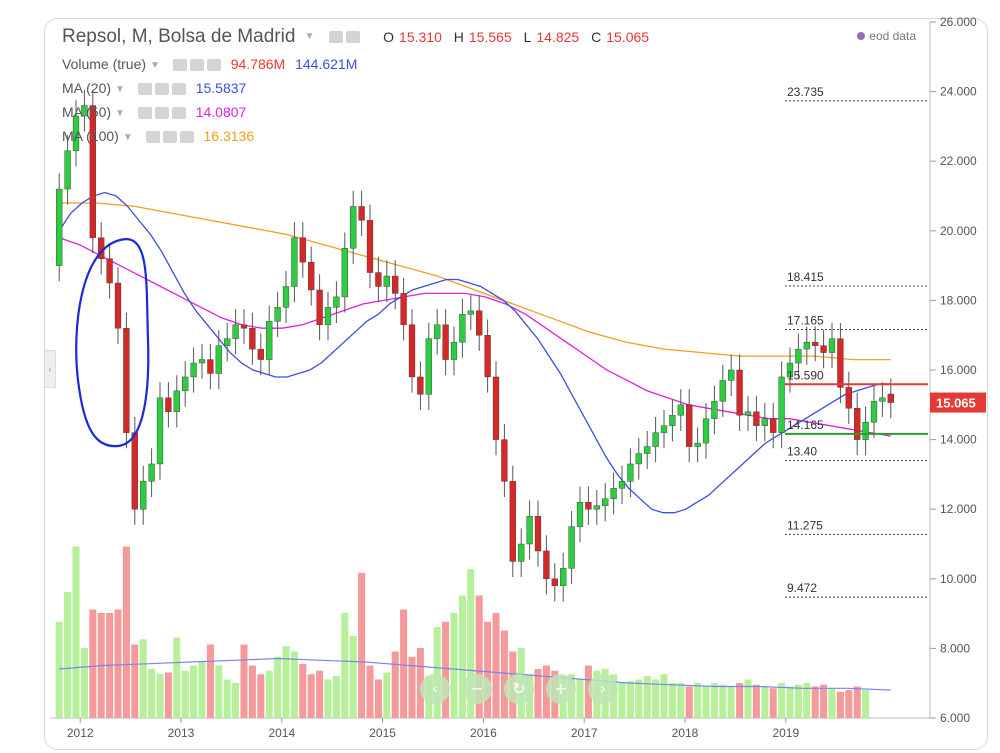  What do you see at coordinates (352, 36) in the screenshot?
I see `settings-icon` at bounding box center [352, 36].